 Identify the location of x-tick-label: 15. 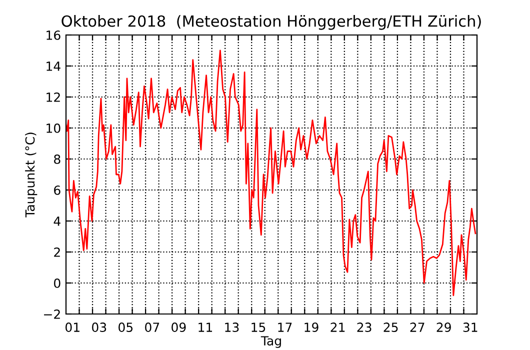
(259, 327).